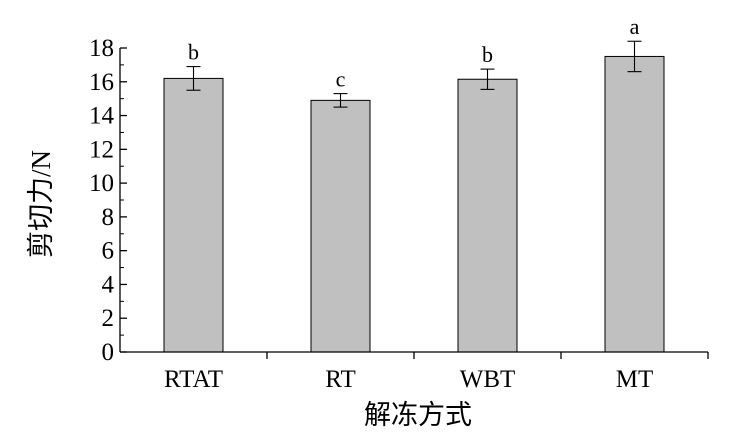 The image size is (739, 441). I want to click on x-tick-label: RTAT, so click(193, 379).